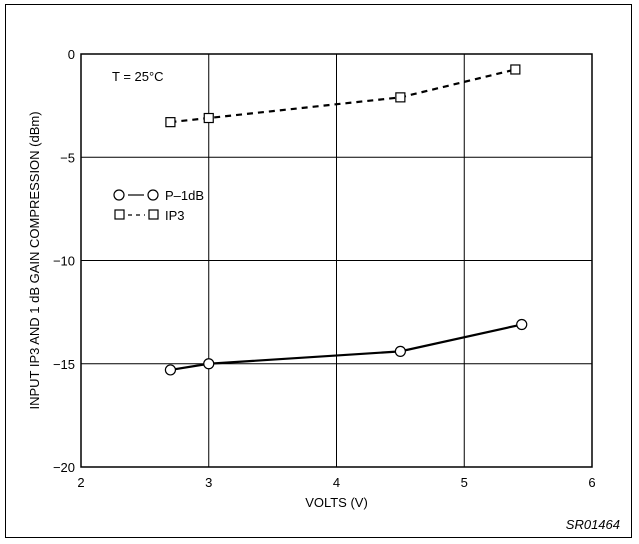  What do you see at coordinates (64, 261) in the screenshot?
I see `y-tick-label: −10` at bounding box center [64, 261].